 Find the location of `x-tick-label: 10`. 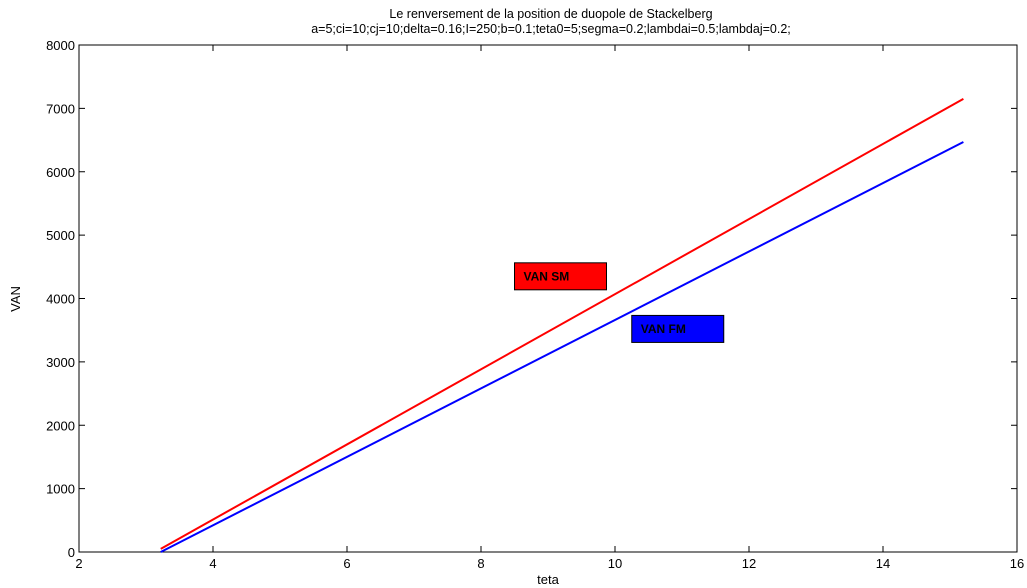

x-tick-label: 10 is located at coordinates (615, 563).